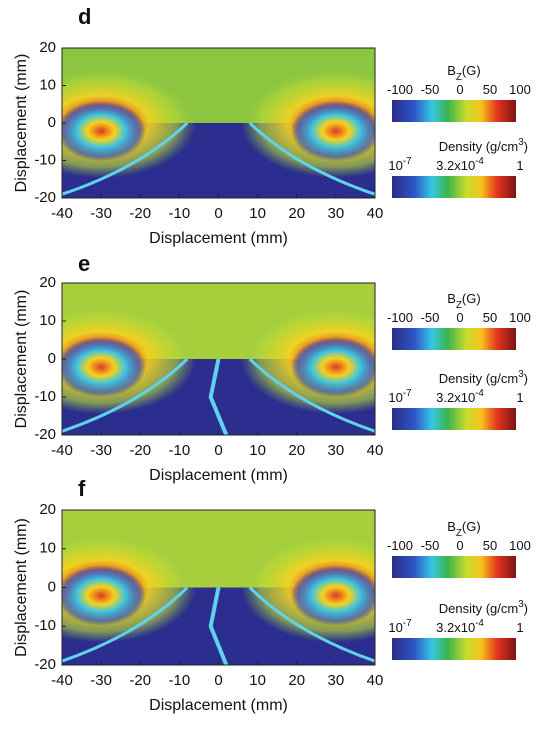 This screenshot has width=551, height=730. Describe the element at coordinates (84, 16) in the screenshot. I see `panel-label: d` at that location.